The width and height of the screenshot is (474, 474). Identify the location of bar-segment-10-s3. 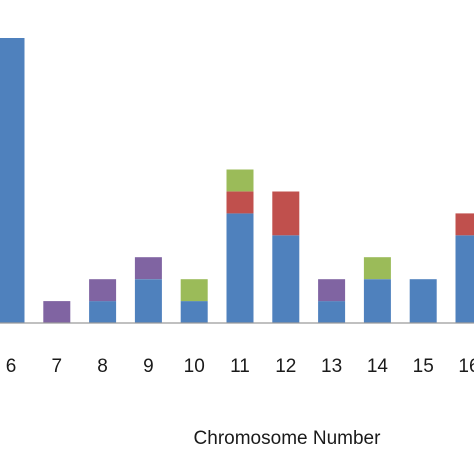
(194, 290).